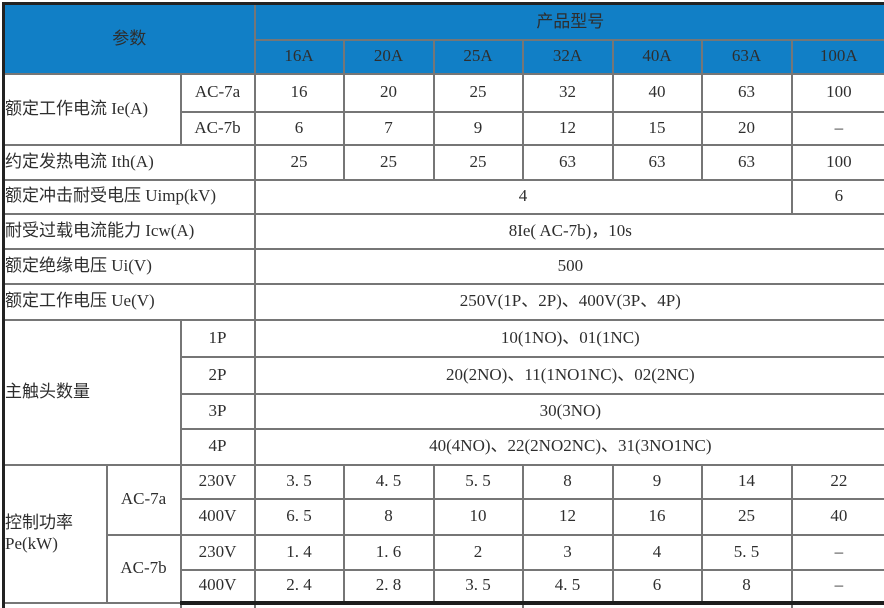  What do you see at coordinates (217, 338) in the screenshot?
I see `sublabel-1p: 1P` at bounding box center [217, 338].